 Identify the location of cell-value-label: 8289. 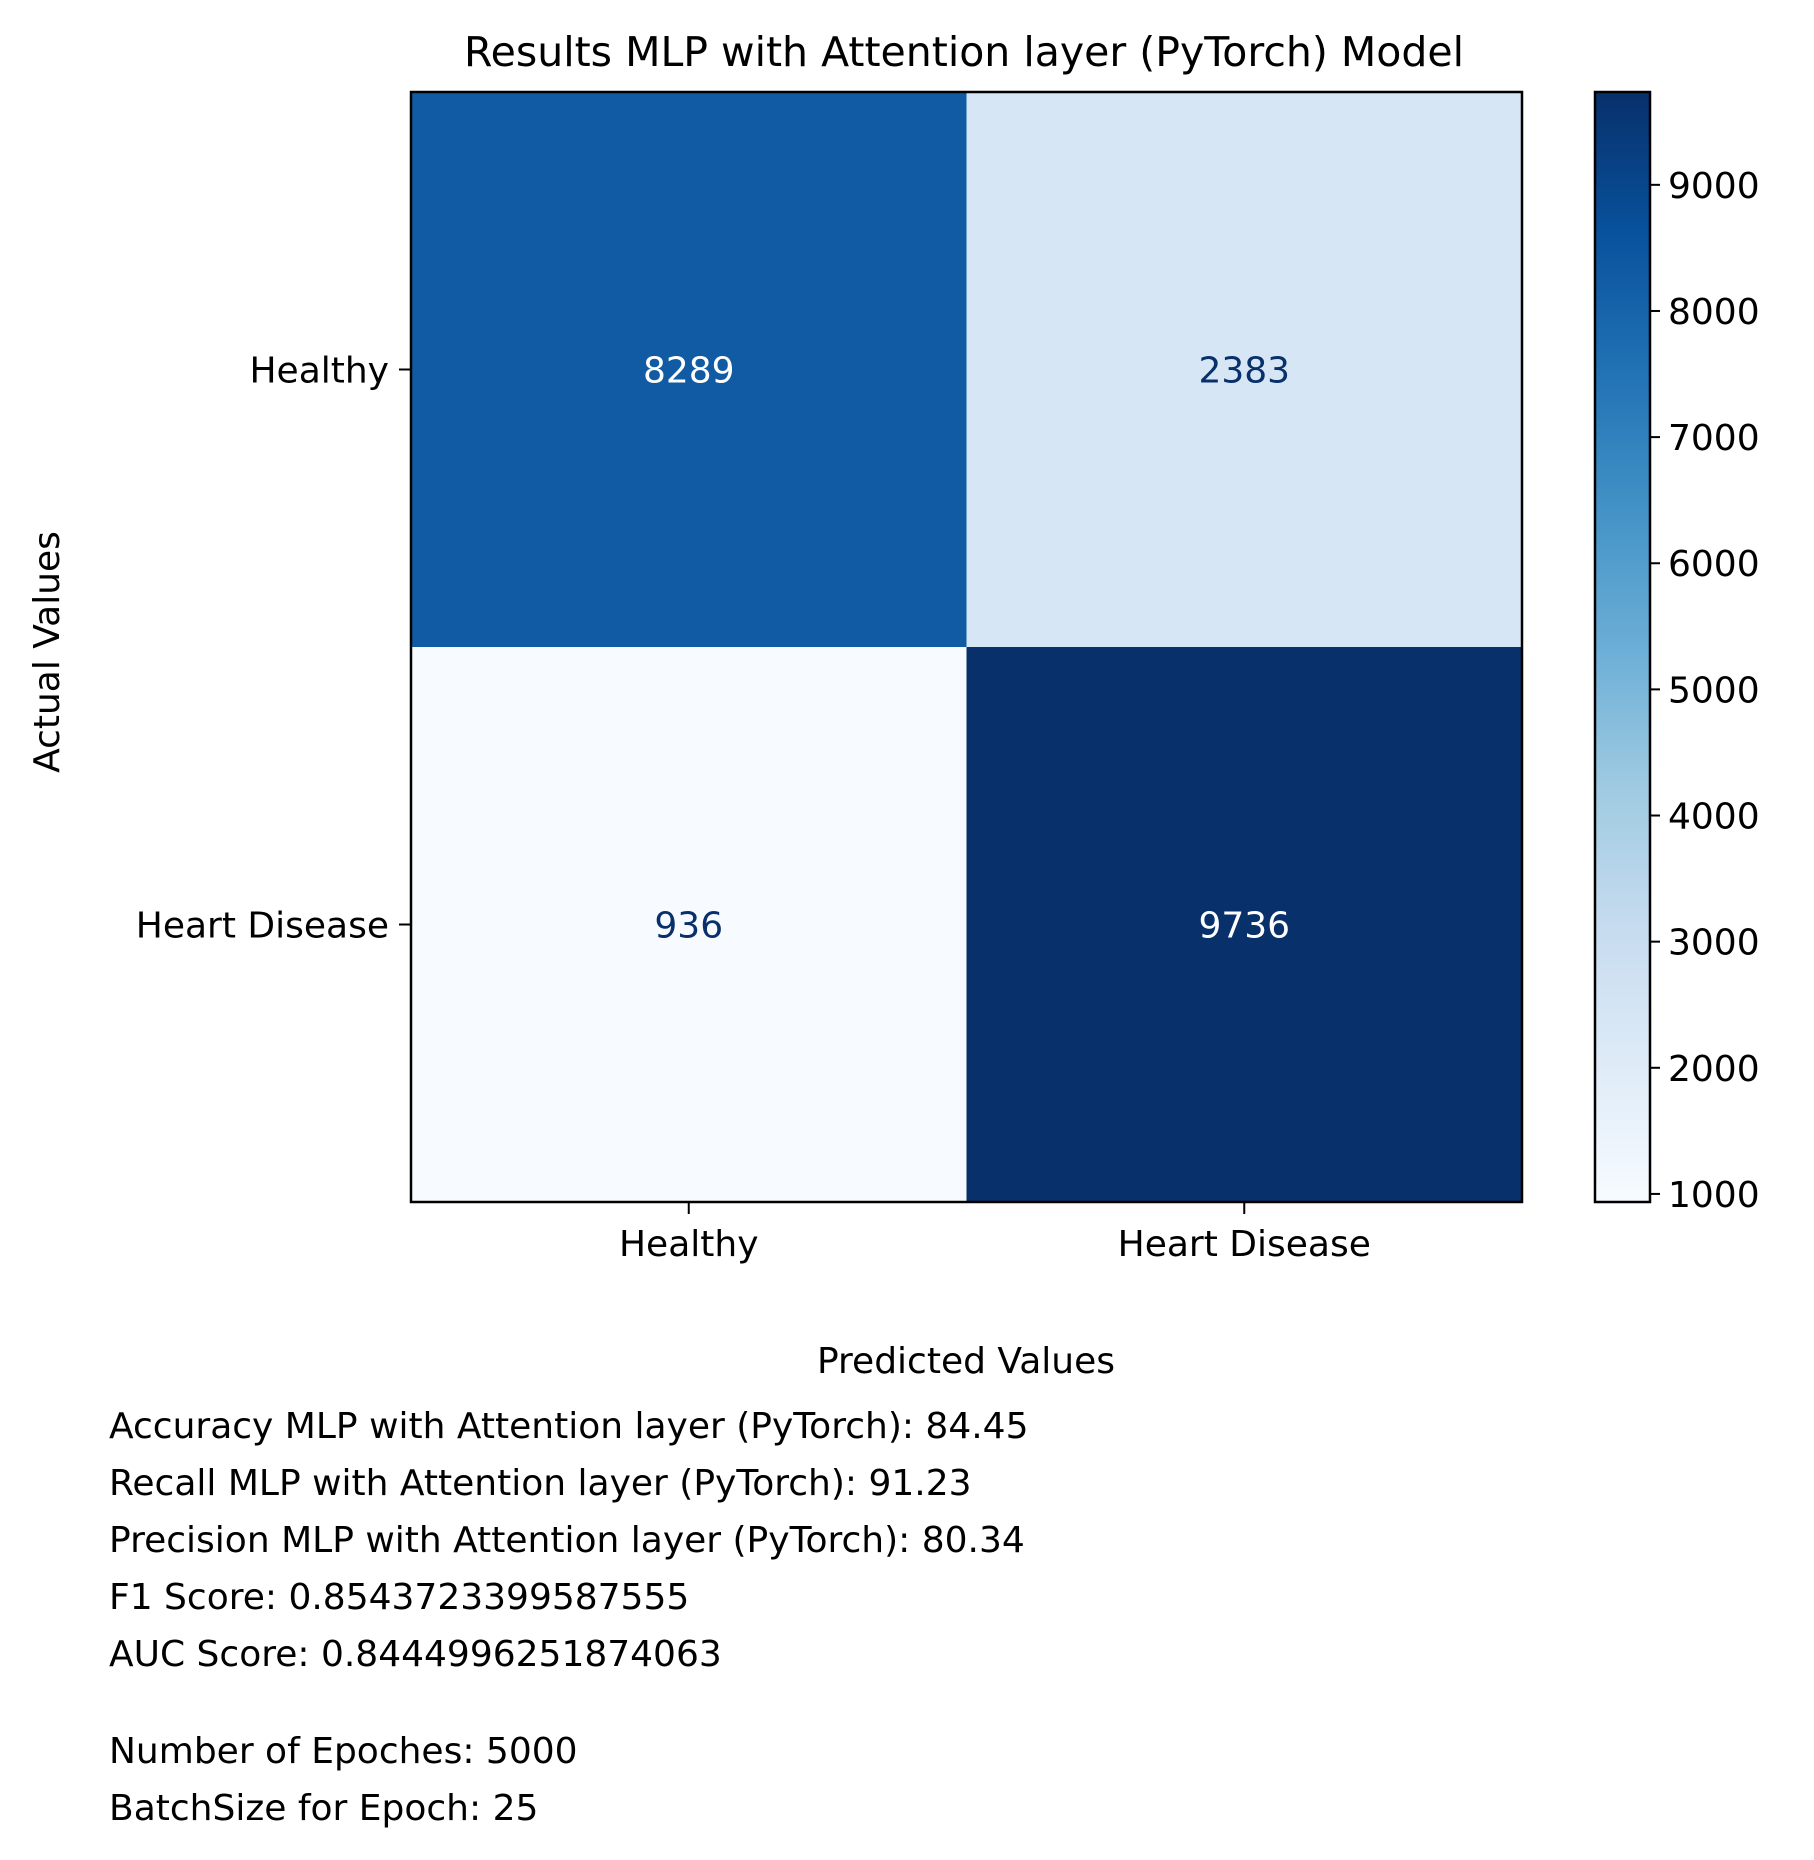
(689, 371).